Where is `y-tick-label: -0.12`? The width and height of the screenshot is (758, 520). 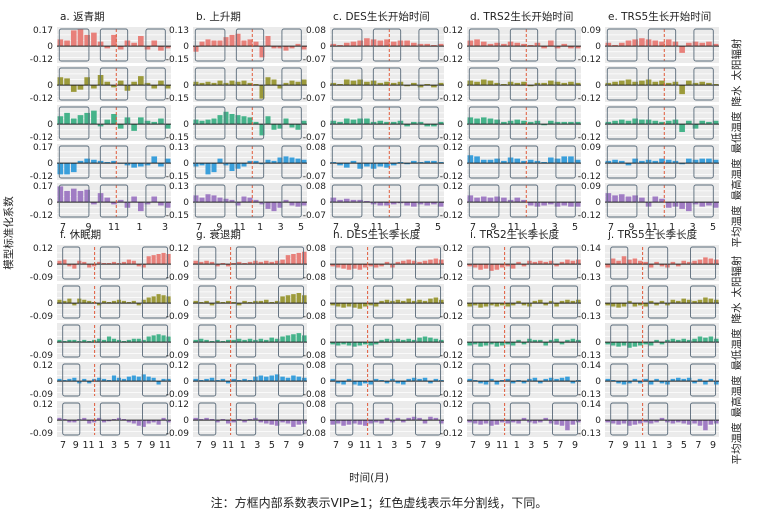 y-tick-label: -0.12 is located at coordinates (41, 138).